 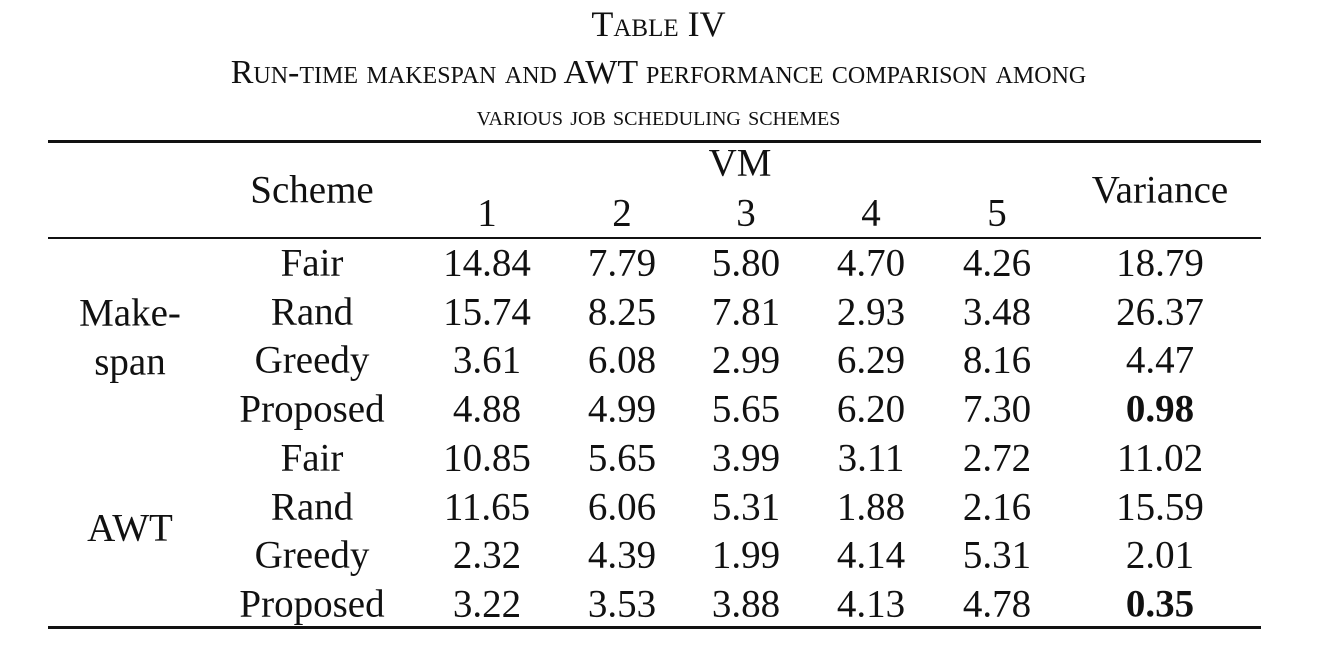 I want to click on table-label: Table IV, so click(x=658, y=24).